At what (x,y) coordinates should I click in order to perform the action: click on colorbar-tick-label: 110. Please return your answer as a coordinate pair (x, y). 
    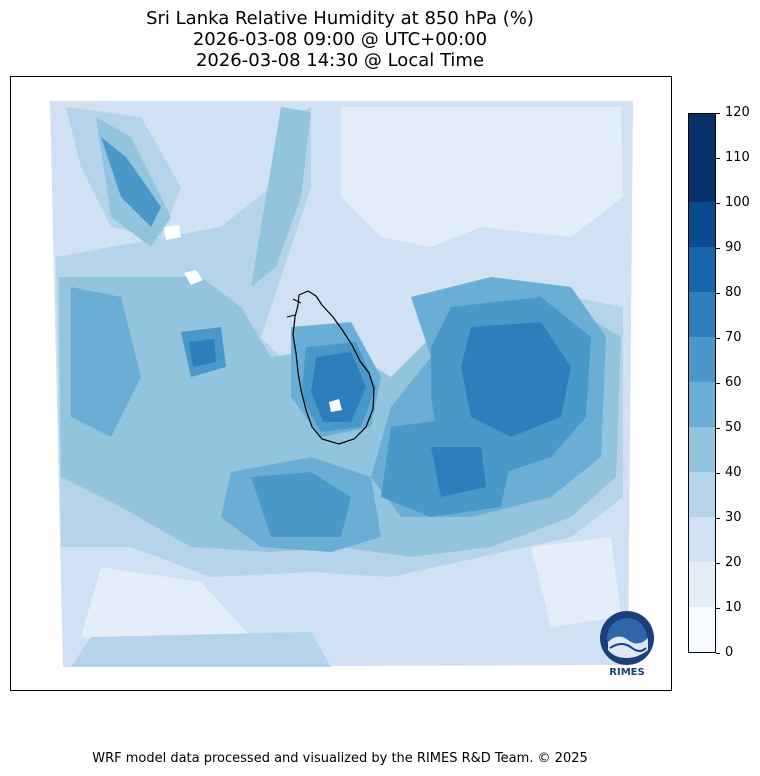
    Looking at the image, I should click on (737, 157).